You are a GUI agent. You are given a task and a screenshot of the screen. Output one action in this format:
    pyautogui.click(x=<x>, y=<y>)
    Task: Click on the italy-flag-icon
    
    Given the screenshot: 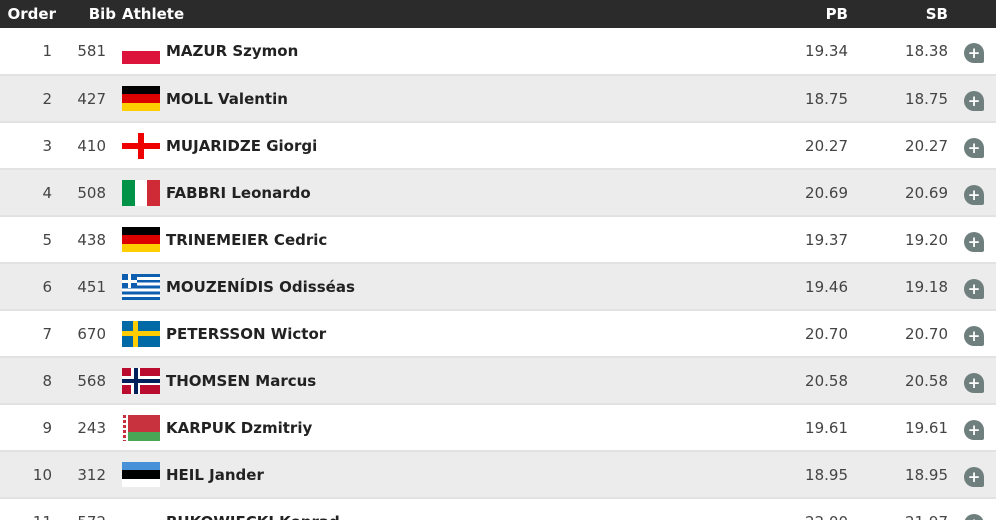 What is the action you would take?
    pyautogui.click(x=141, y=192)
    